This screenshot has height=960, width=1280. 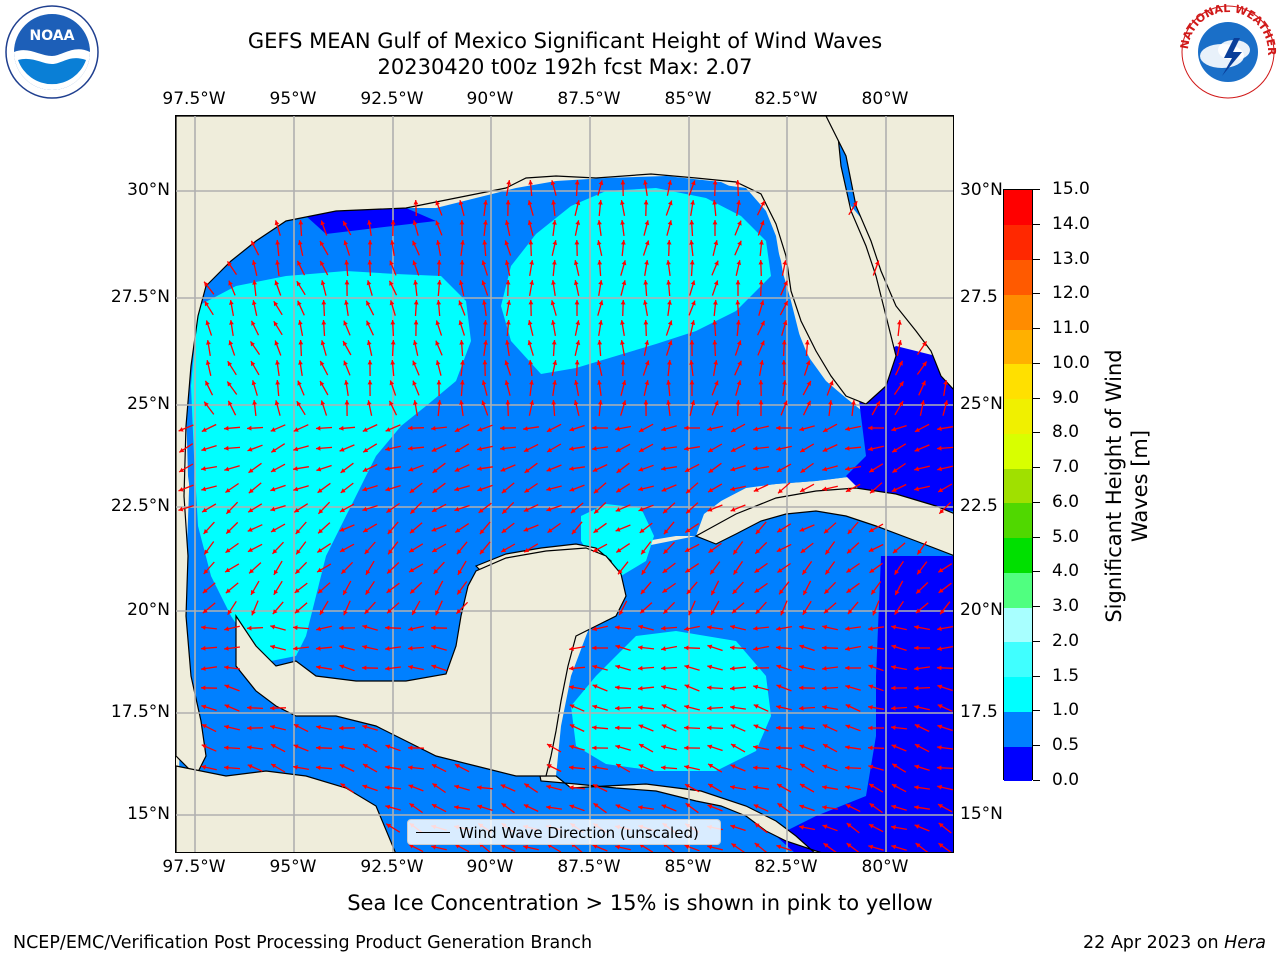 I want to click on top-lon-tick-2: 92.5°W, so click(x=392, y=99).